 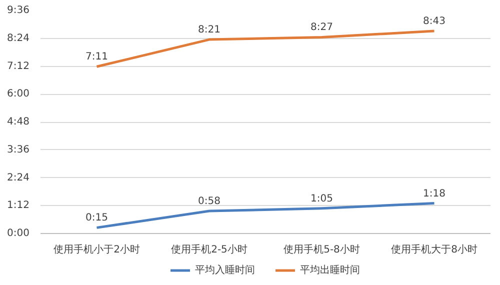 I want to click on y-tick-label: 7:12, so click(x=18, y=66).